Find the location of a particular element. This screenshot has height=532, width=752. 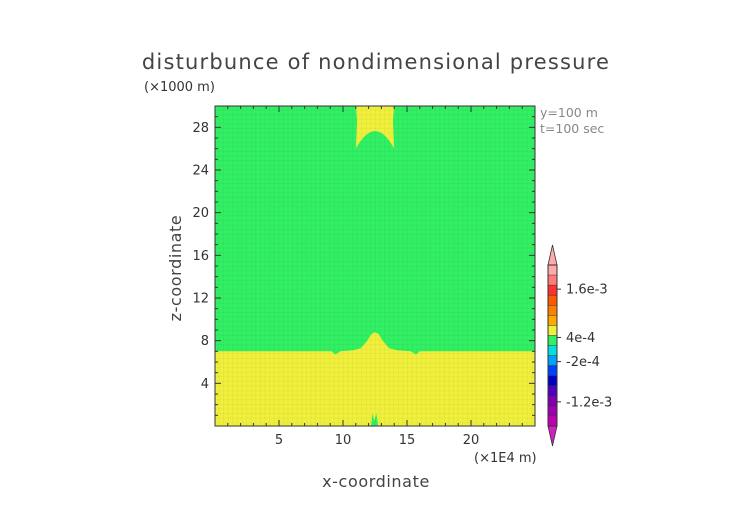

x-tick-label: 20 is located at coordinates (471, 440).